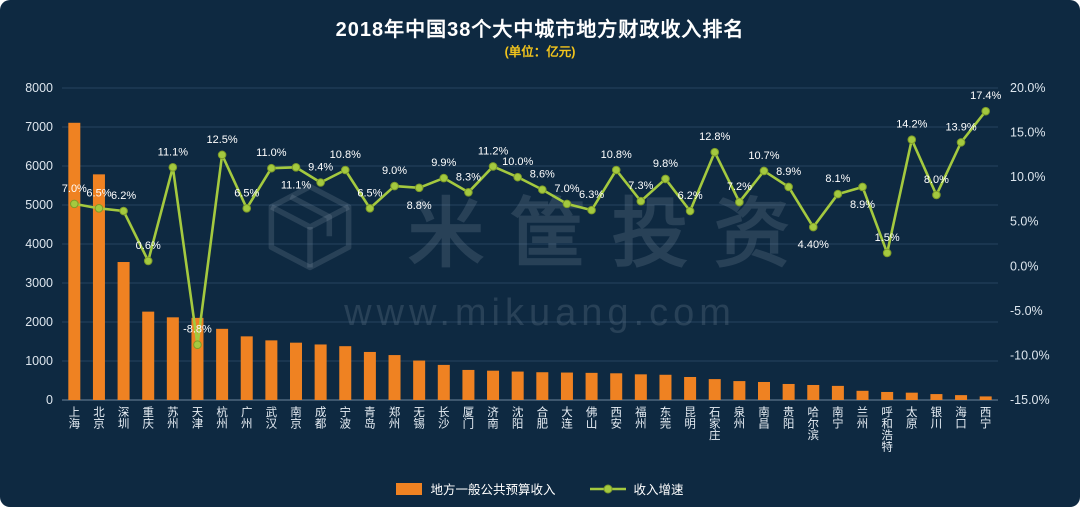  Describe the element at coordinates (666, 418) in the screenshot. I see `city-label: 东莞` at that location.